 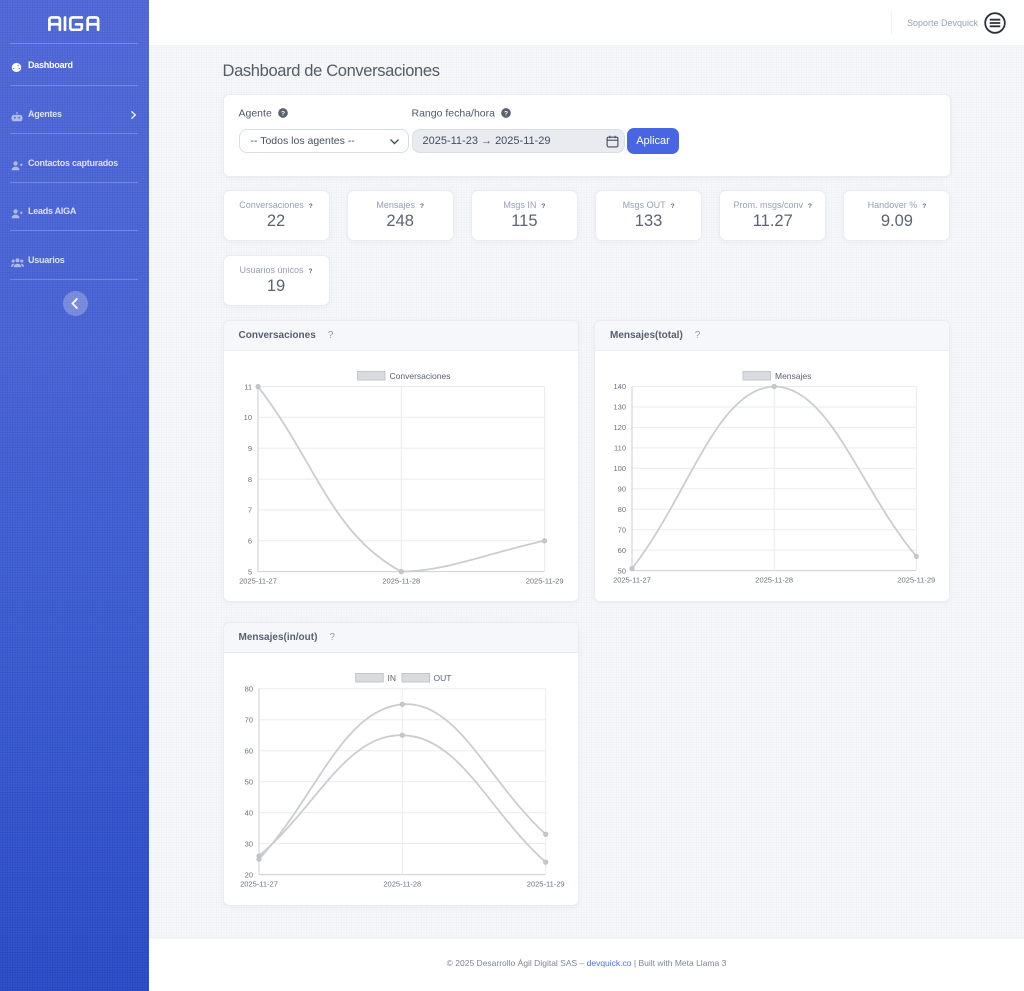 What do you see at coordinates (249, 448) in the screenshot?
I see `svg-text: 9` at bounding box center [249, 448].